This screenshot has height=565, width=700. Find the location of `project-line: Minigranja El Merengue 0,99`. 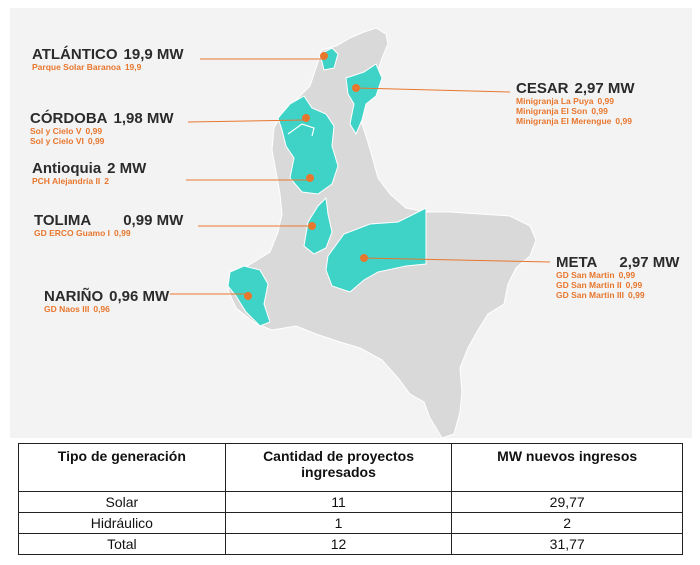

project-line: Minigranja El Merengue 0,99 is located at coordinates (574, 120).